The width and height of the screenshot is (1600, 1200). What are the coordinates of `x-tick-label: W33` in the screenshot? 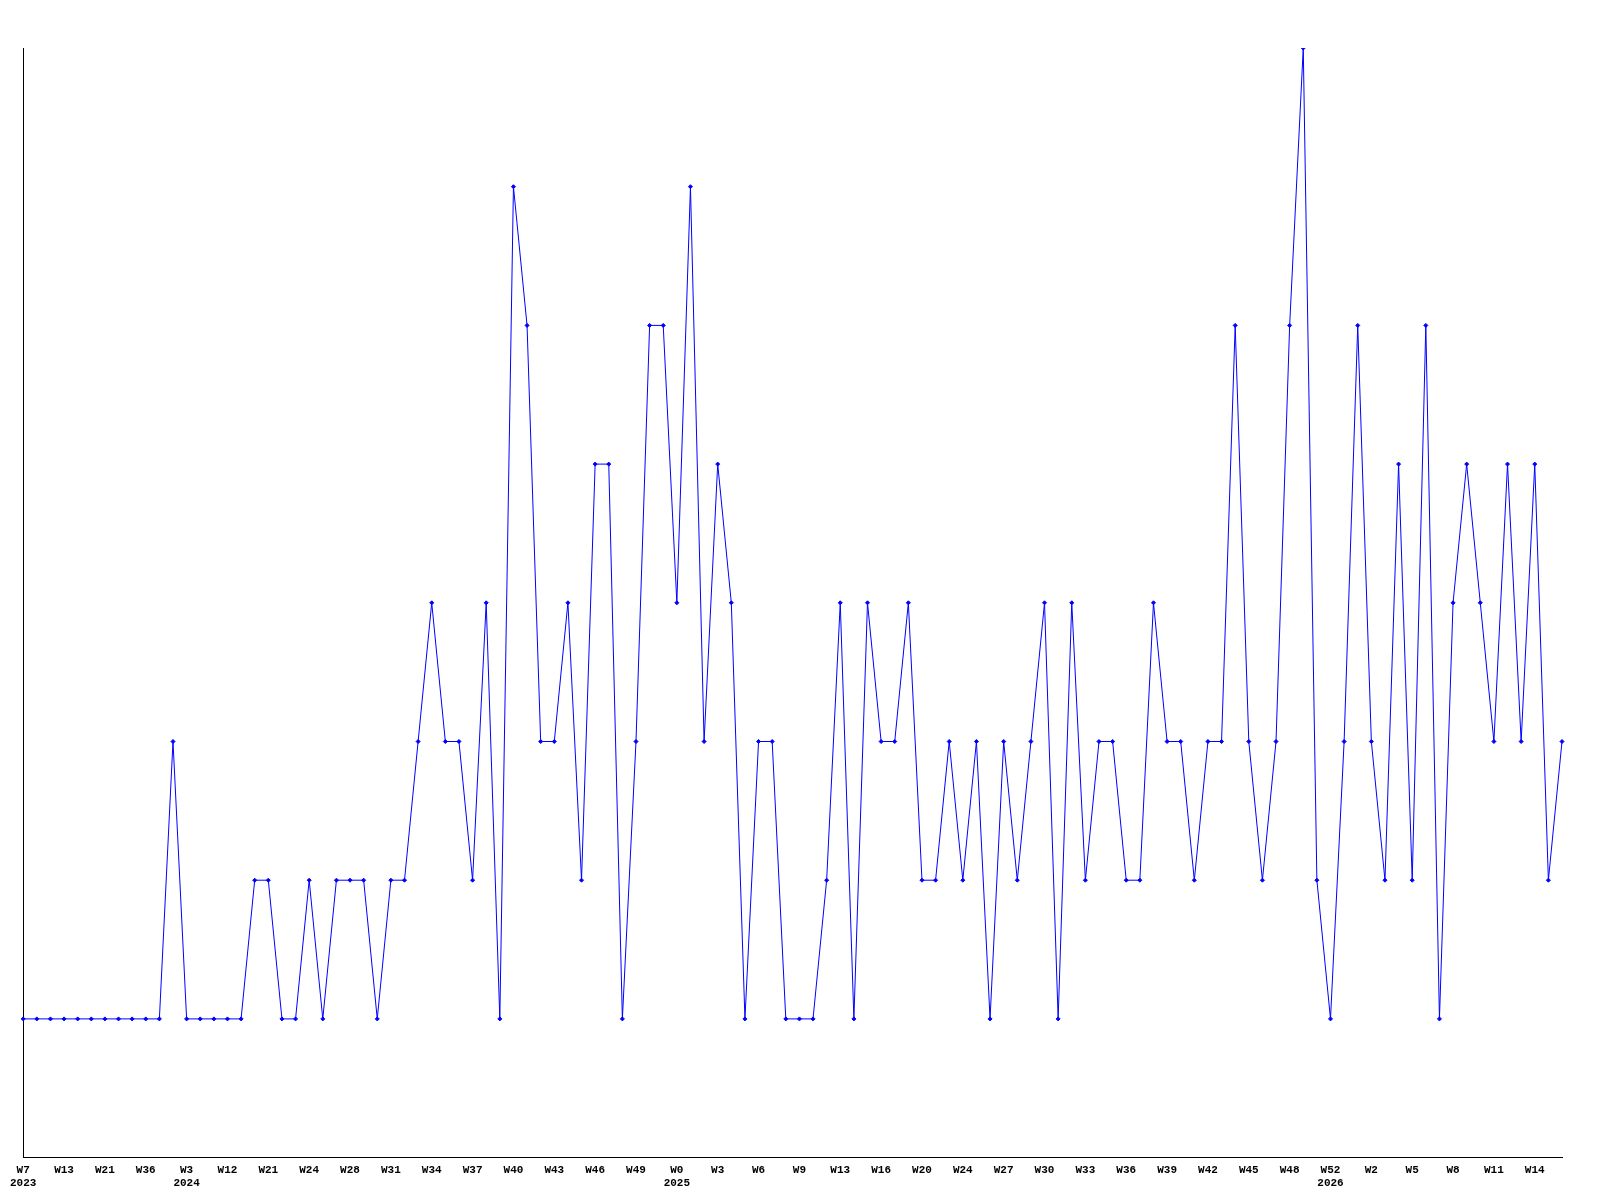 It's located at (1085, 1169).